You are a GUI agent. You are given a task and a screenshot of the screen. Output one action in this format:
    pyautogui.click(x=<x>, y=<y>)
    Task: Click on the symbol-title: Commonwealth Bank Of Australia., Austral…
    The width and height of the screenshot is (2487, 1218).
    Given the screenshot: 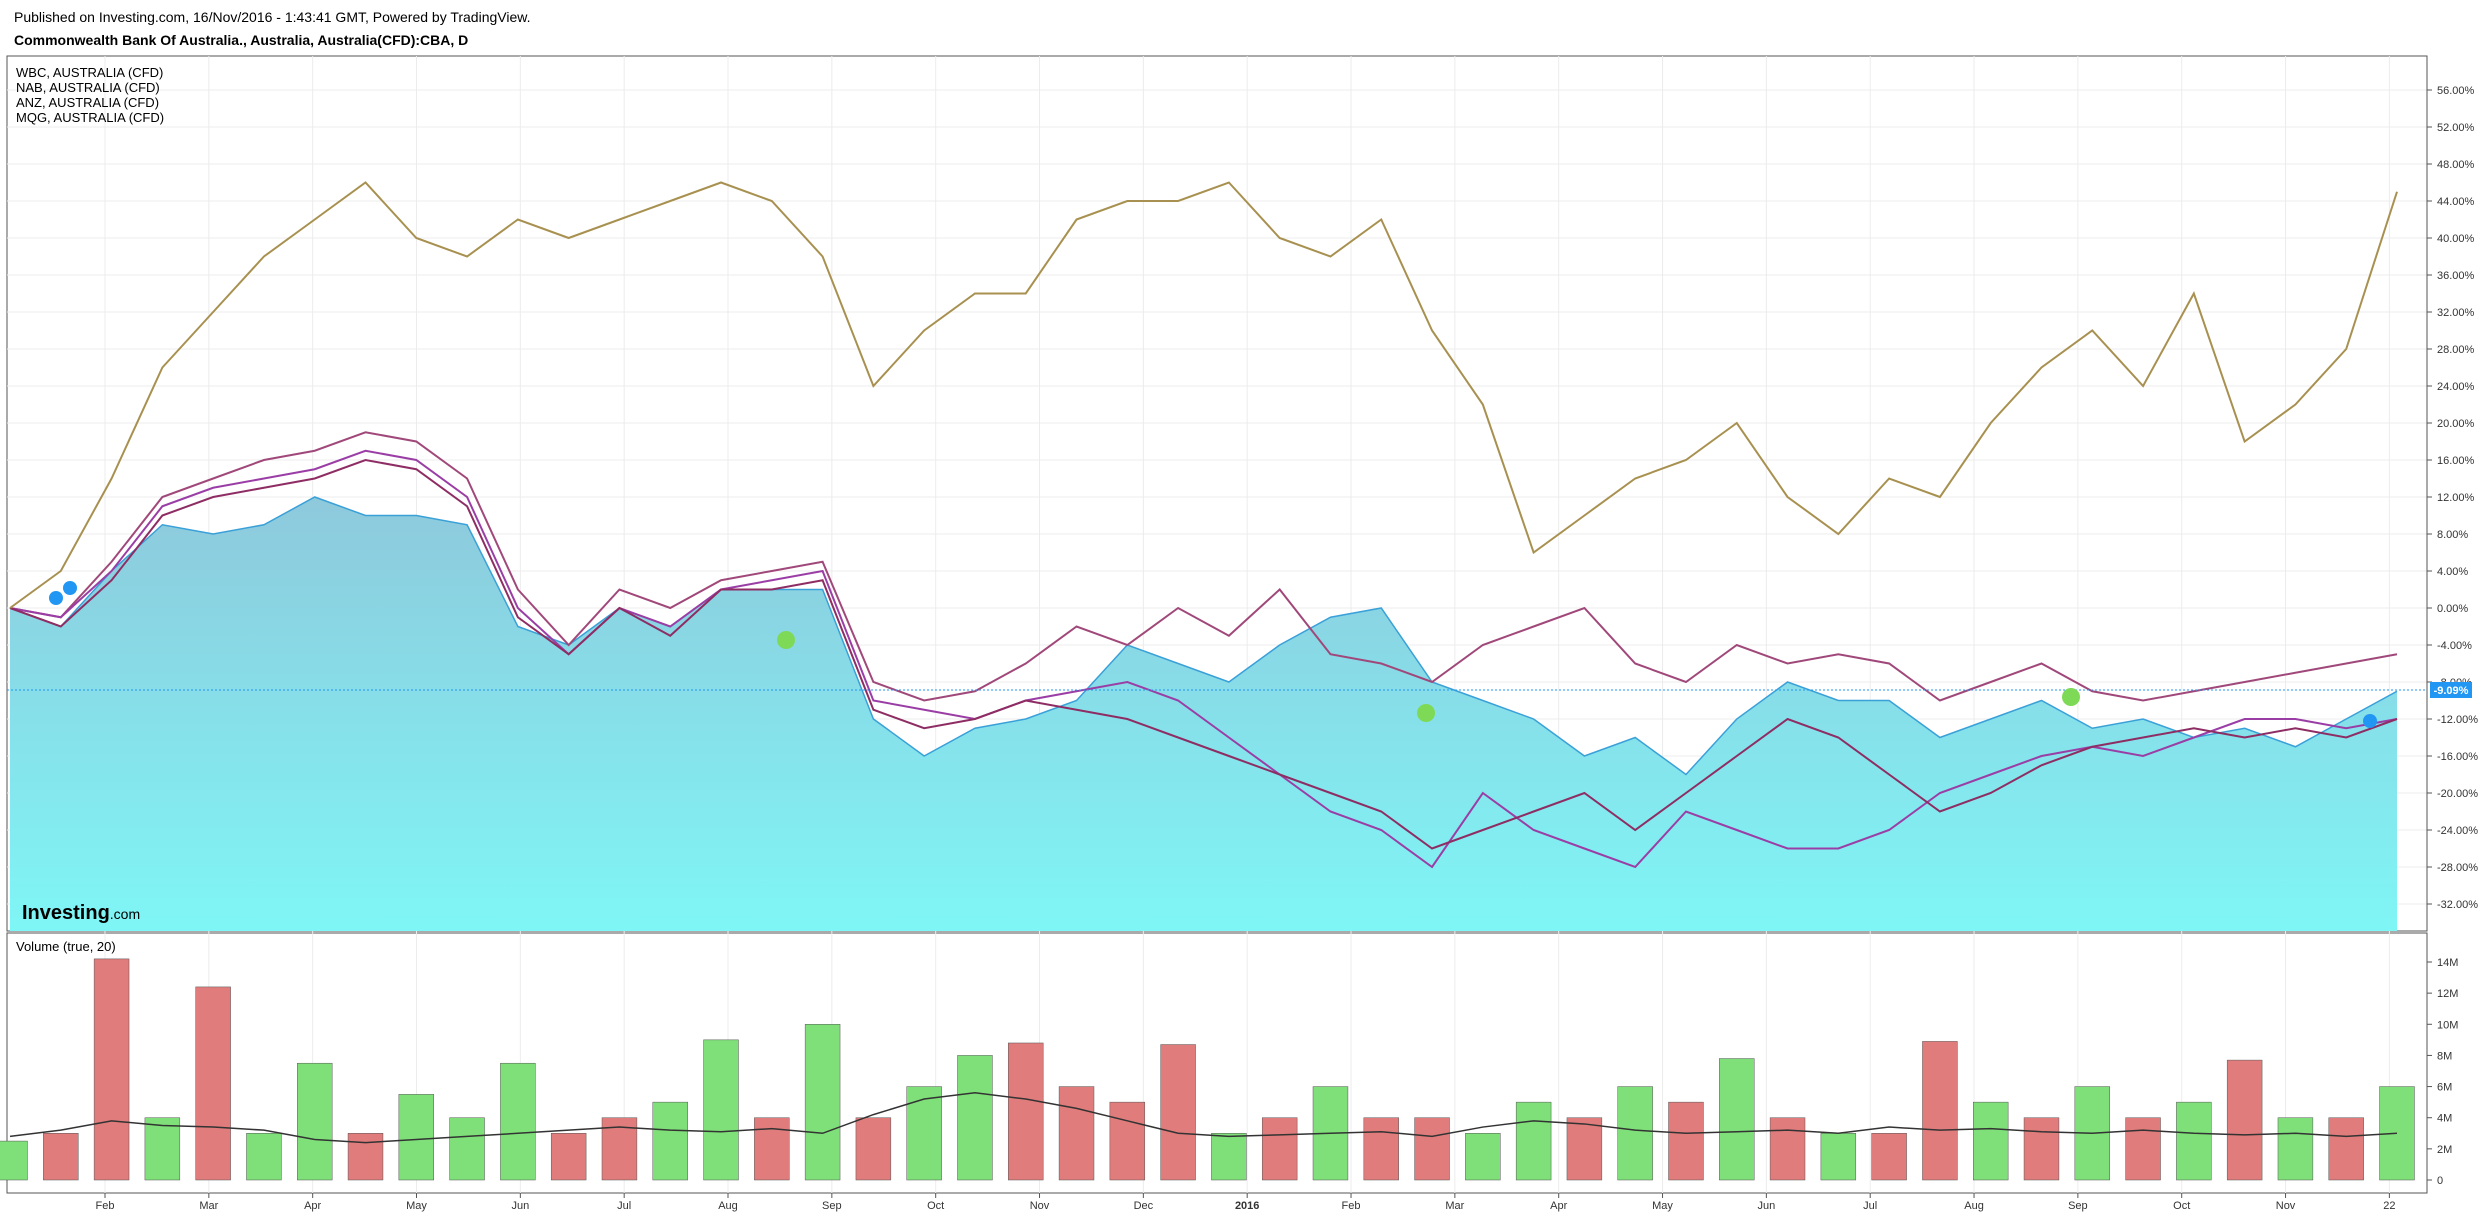 What is the action you would take?
    pyautogui.click(x=241, y=40)
    